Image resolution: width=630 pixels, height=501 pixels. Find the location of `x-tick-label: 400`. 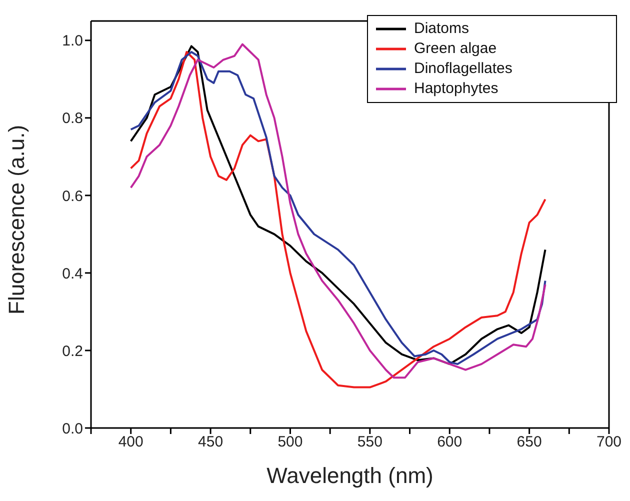

x-tick-label: 400 is located at coordinates (131, 442).